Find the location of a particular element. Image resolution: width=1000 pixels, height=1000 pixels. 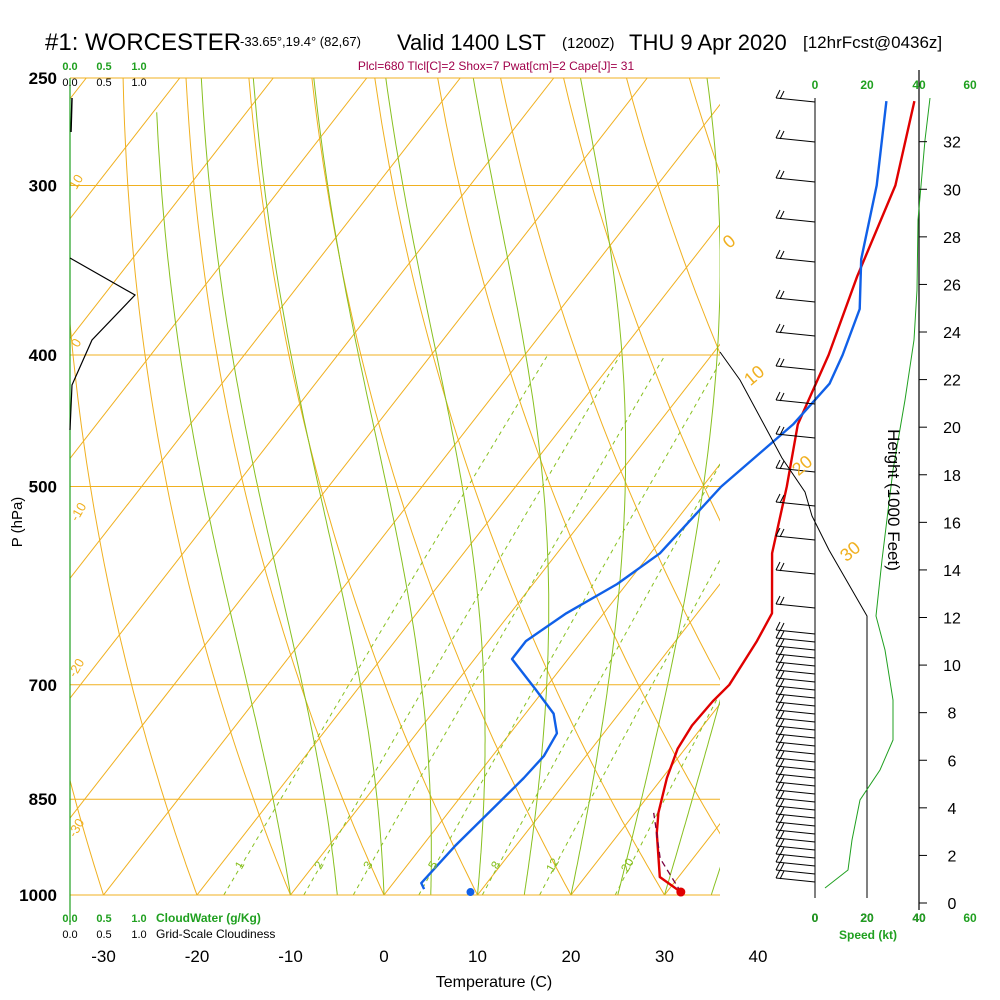

speed-tick-green-bottom: 20 is located at coordinates (867, 918).